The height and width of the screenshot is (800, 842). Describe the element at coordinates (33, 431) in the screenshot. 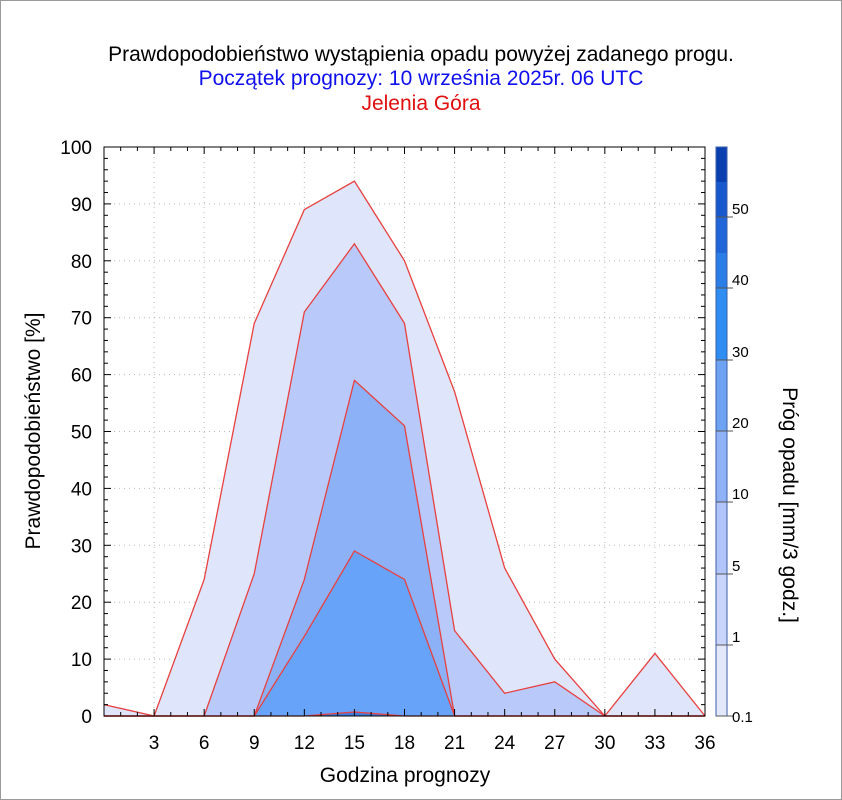

I see `y-axis-label: Prawdopodobieństwo [%]` at that location.